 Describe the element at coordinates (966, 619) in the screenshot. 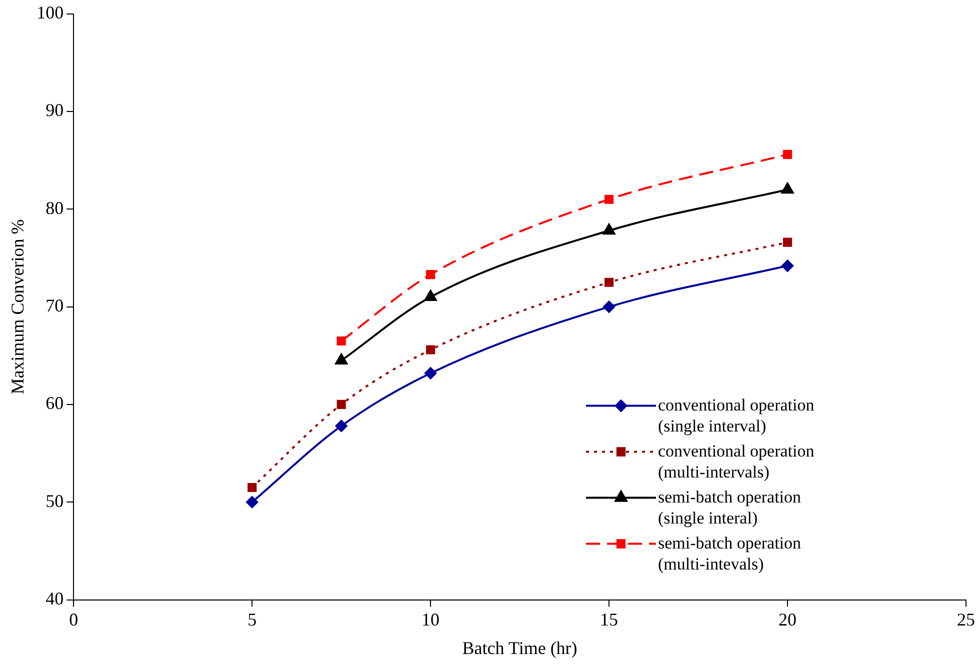

I see `x-tick-label: 25` at that location.